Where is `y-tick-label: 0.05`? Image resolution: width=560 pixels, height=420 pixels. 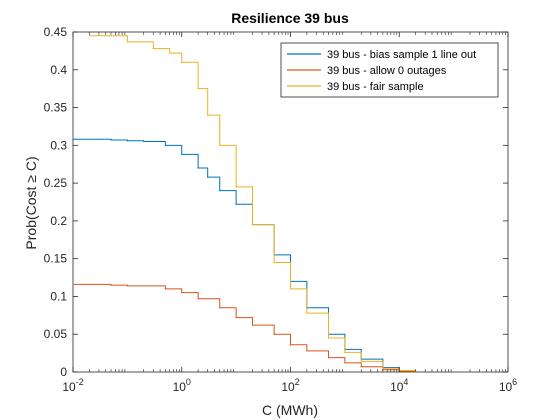 y-tick-label: 0.05 is located at coordinates (56, 334).